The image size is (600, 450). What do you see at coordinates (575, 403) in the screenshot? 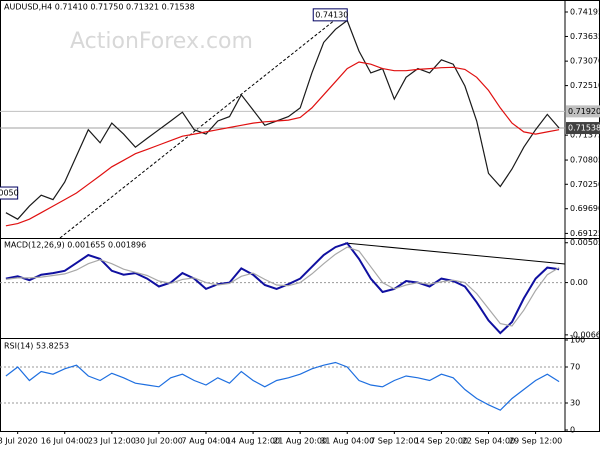
I see `y-tick-label: 30` at bounding box center [575, 403].